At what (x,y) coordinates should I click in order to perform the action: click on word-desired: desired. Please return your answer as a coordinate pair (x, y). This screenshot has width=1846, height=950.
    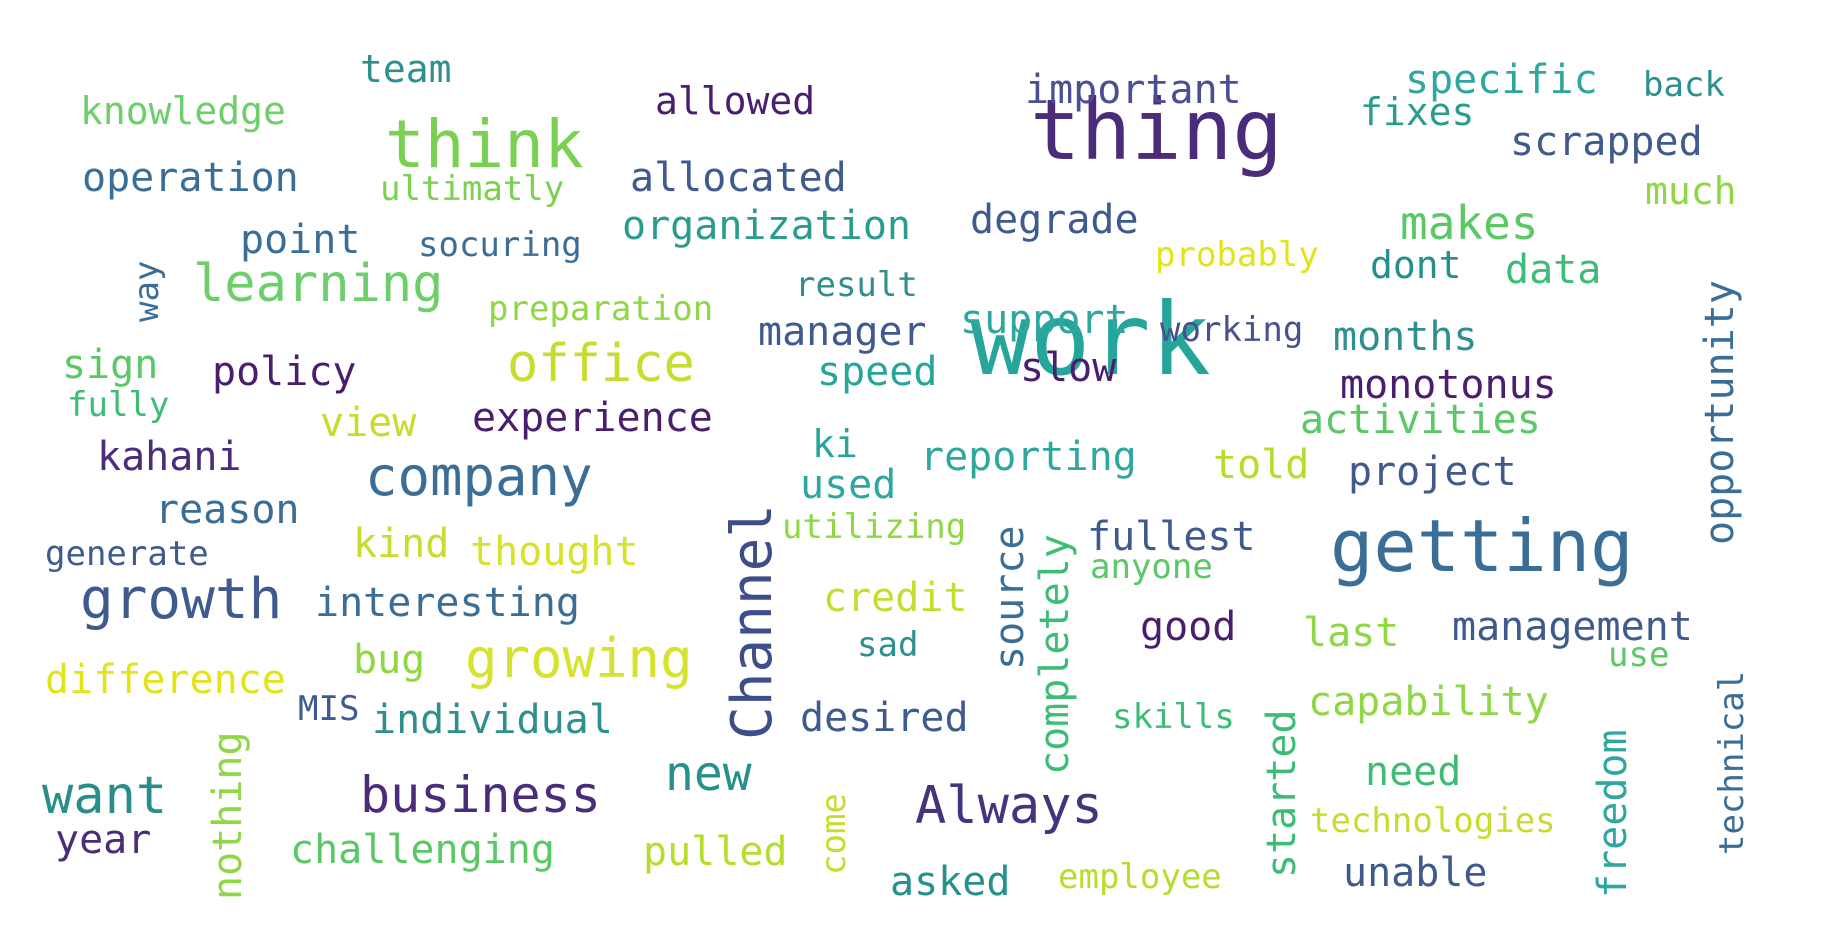
    Looking at the image, I should click on (884, 718).